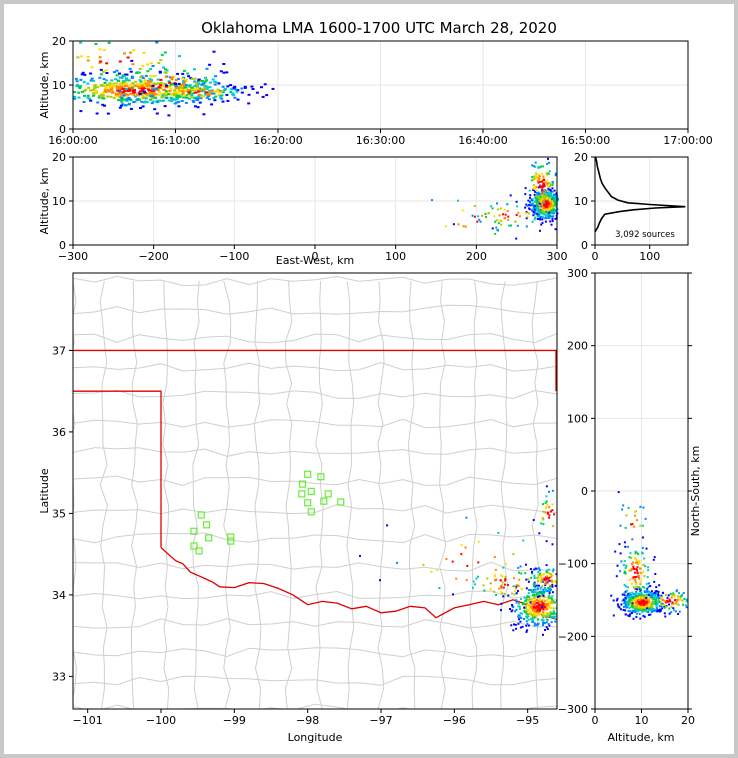  What do you see at coordinates (527, 720) in the screenshot?
I see `map-xtick-label: −95` at bounding box center [527, 720].